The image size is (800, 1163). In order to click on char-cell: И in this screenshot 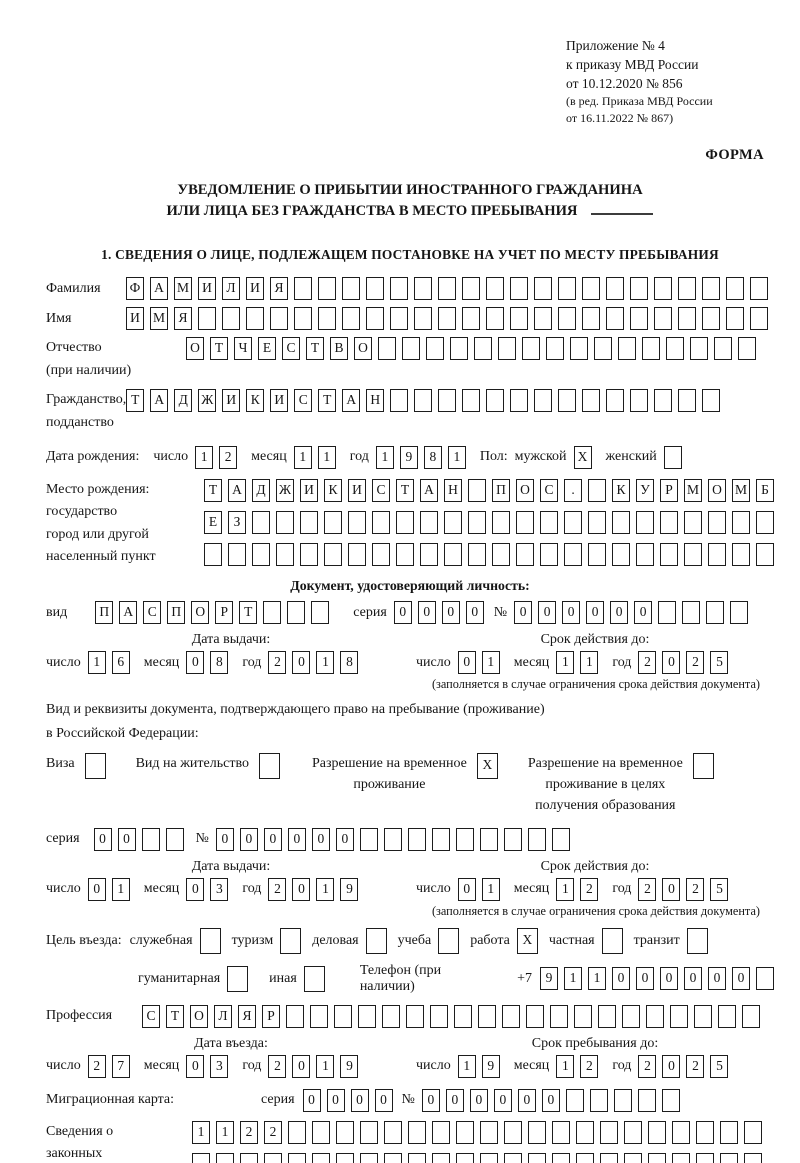, I will do `click(231, 401)`.